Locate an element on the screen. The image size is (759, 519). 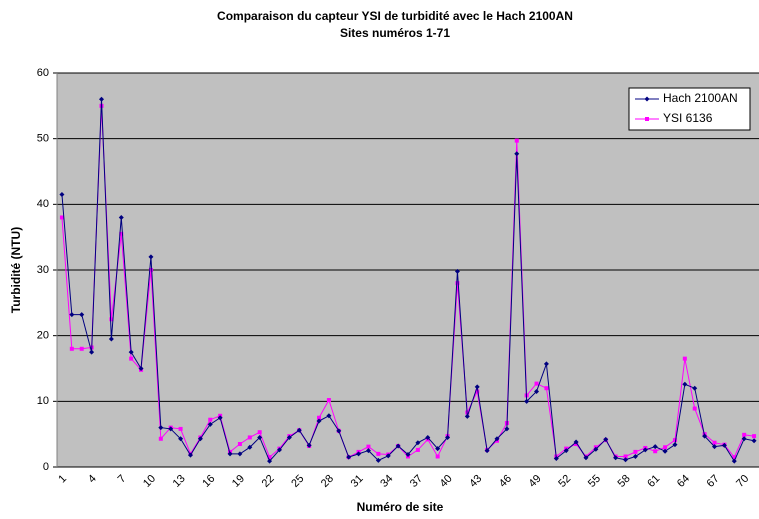
x-tick-label: 19 is located at coordinates (238, 481).